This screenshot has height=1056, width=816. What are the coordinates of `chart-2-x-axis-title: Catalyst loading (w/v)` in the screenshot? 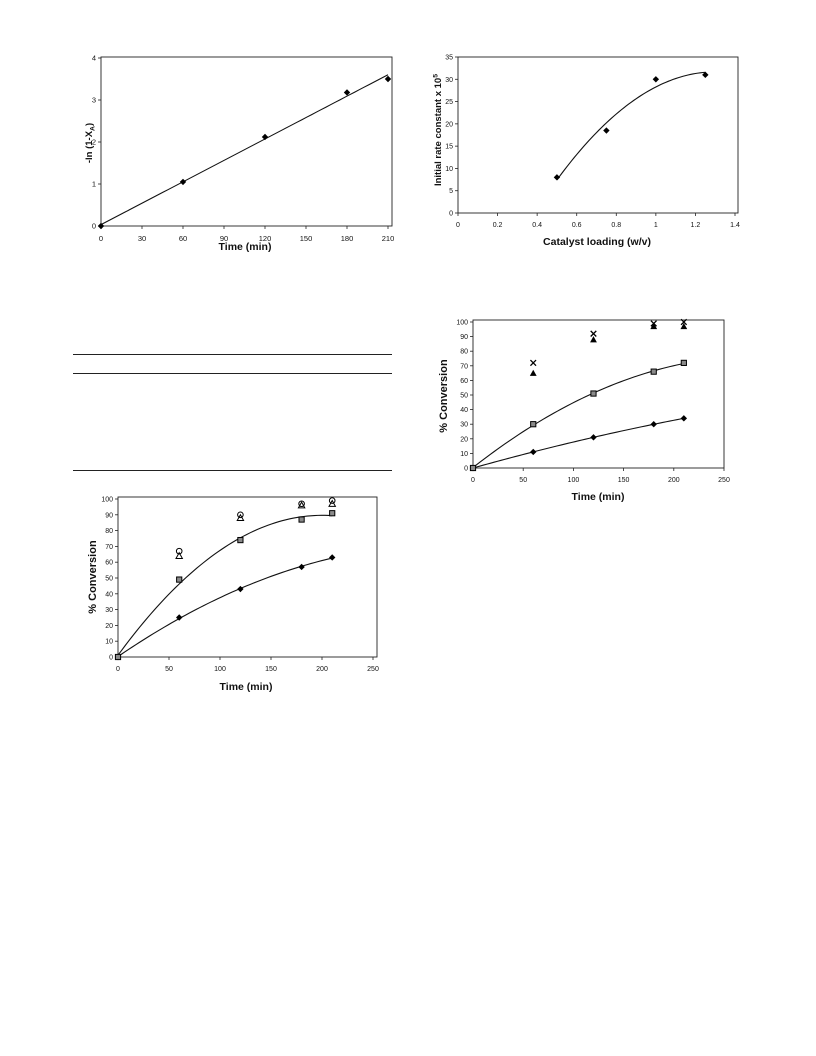 It's located at (597, 242).